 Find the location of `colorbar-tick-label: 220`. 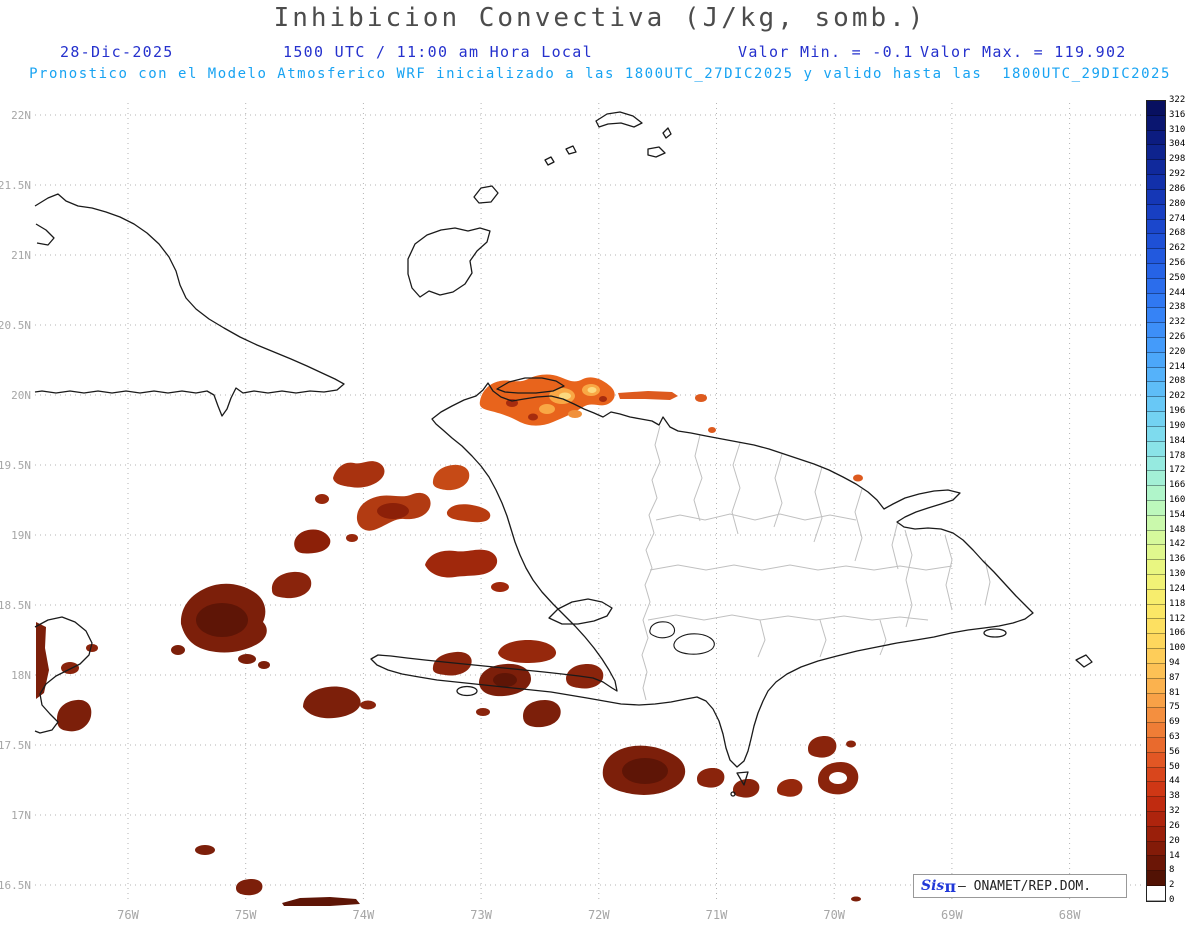

colorbar-tick-label: 220 is located at coordinates (1177, 351).